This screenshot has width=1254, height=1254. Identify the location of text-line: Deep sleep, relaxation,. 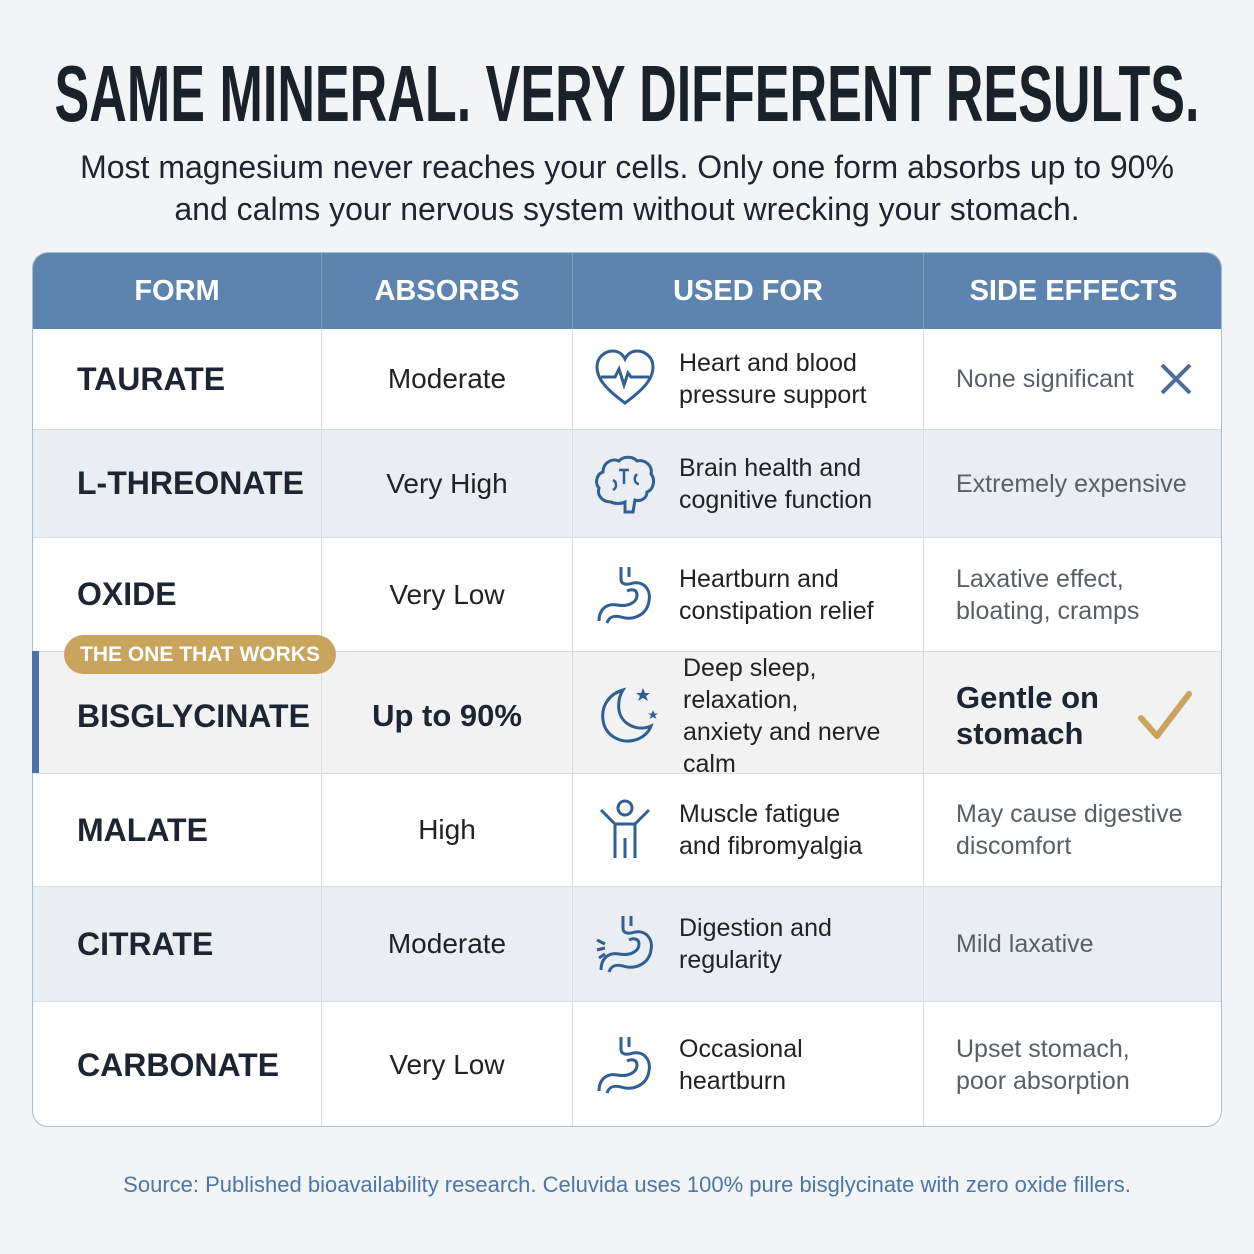
(750, 684).